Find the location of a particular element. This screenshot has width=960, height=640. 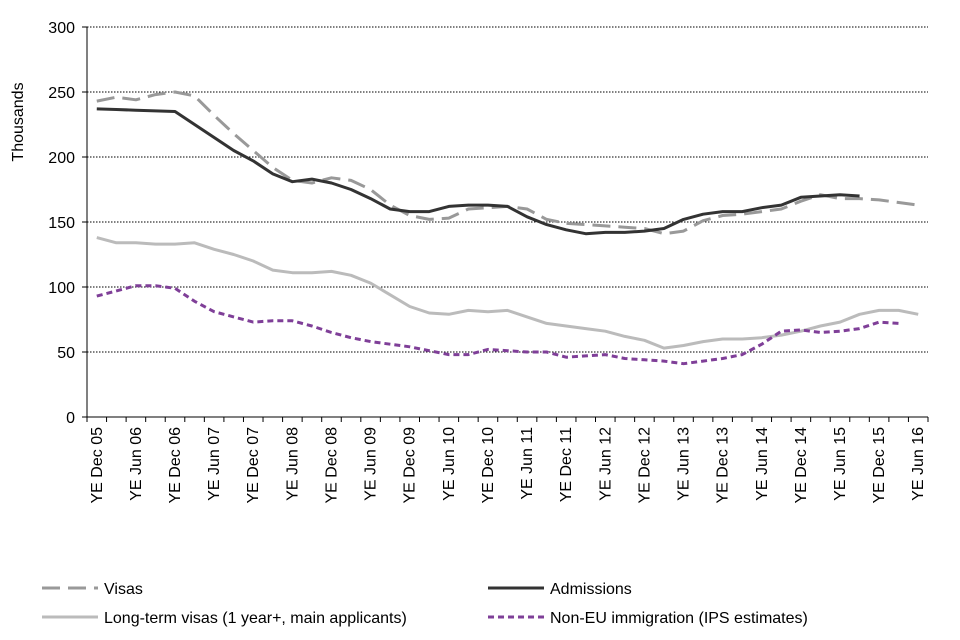

y-tick-label: 200 is located at coordinates (61, 158).